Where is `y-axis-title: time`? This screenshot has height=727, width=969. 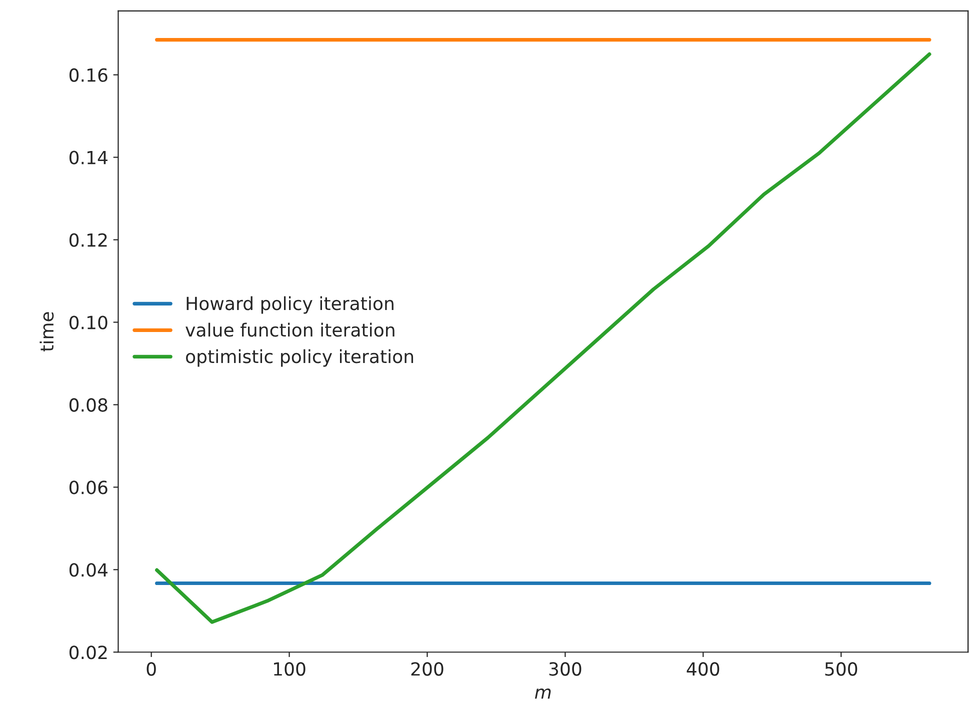
y-axis-title: time is located at coordinates (47, 332).